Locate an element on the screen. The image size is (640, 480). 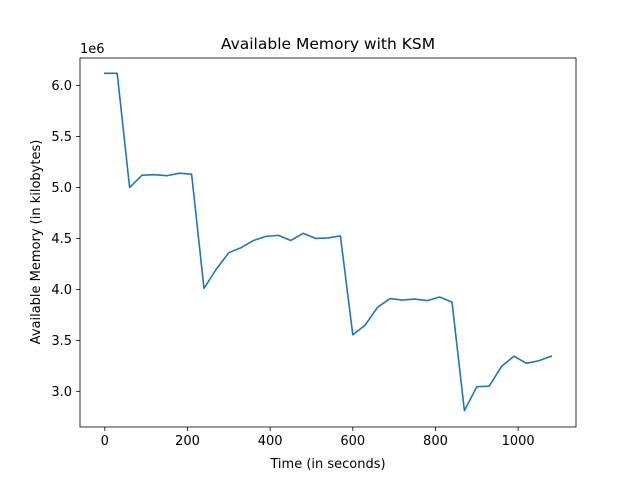
y-tick-label: 4.0 is located at coordinates (61, 290).